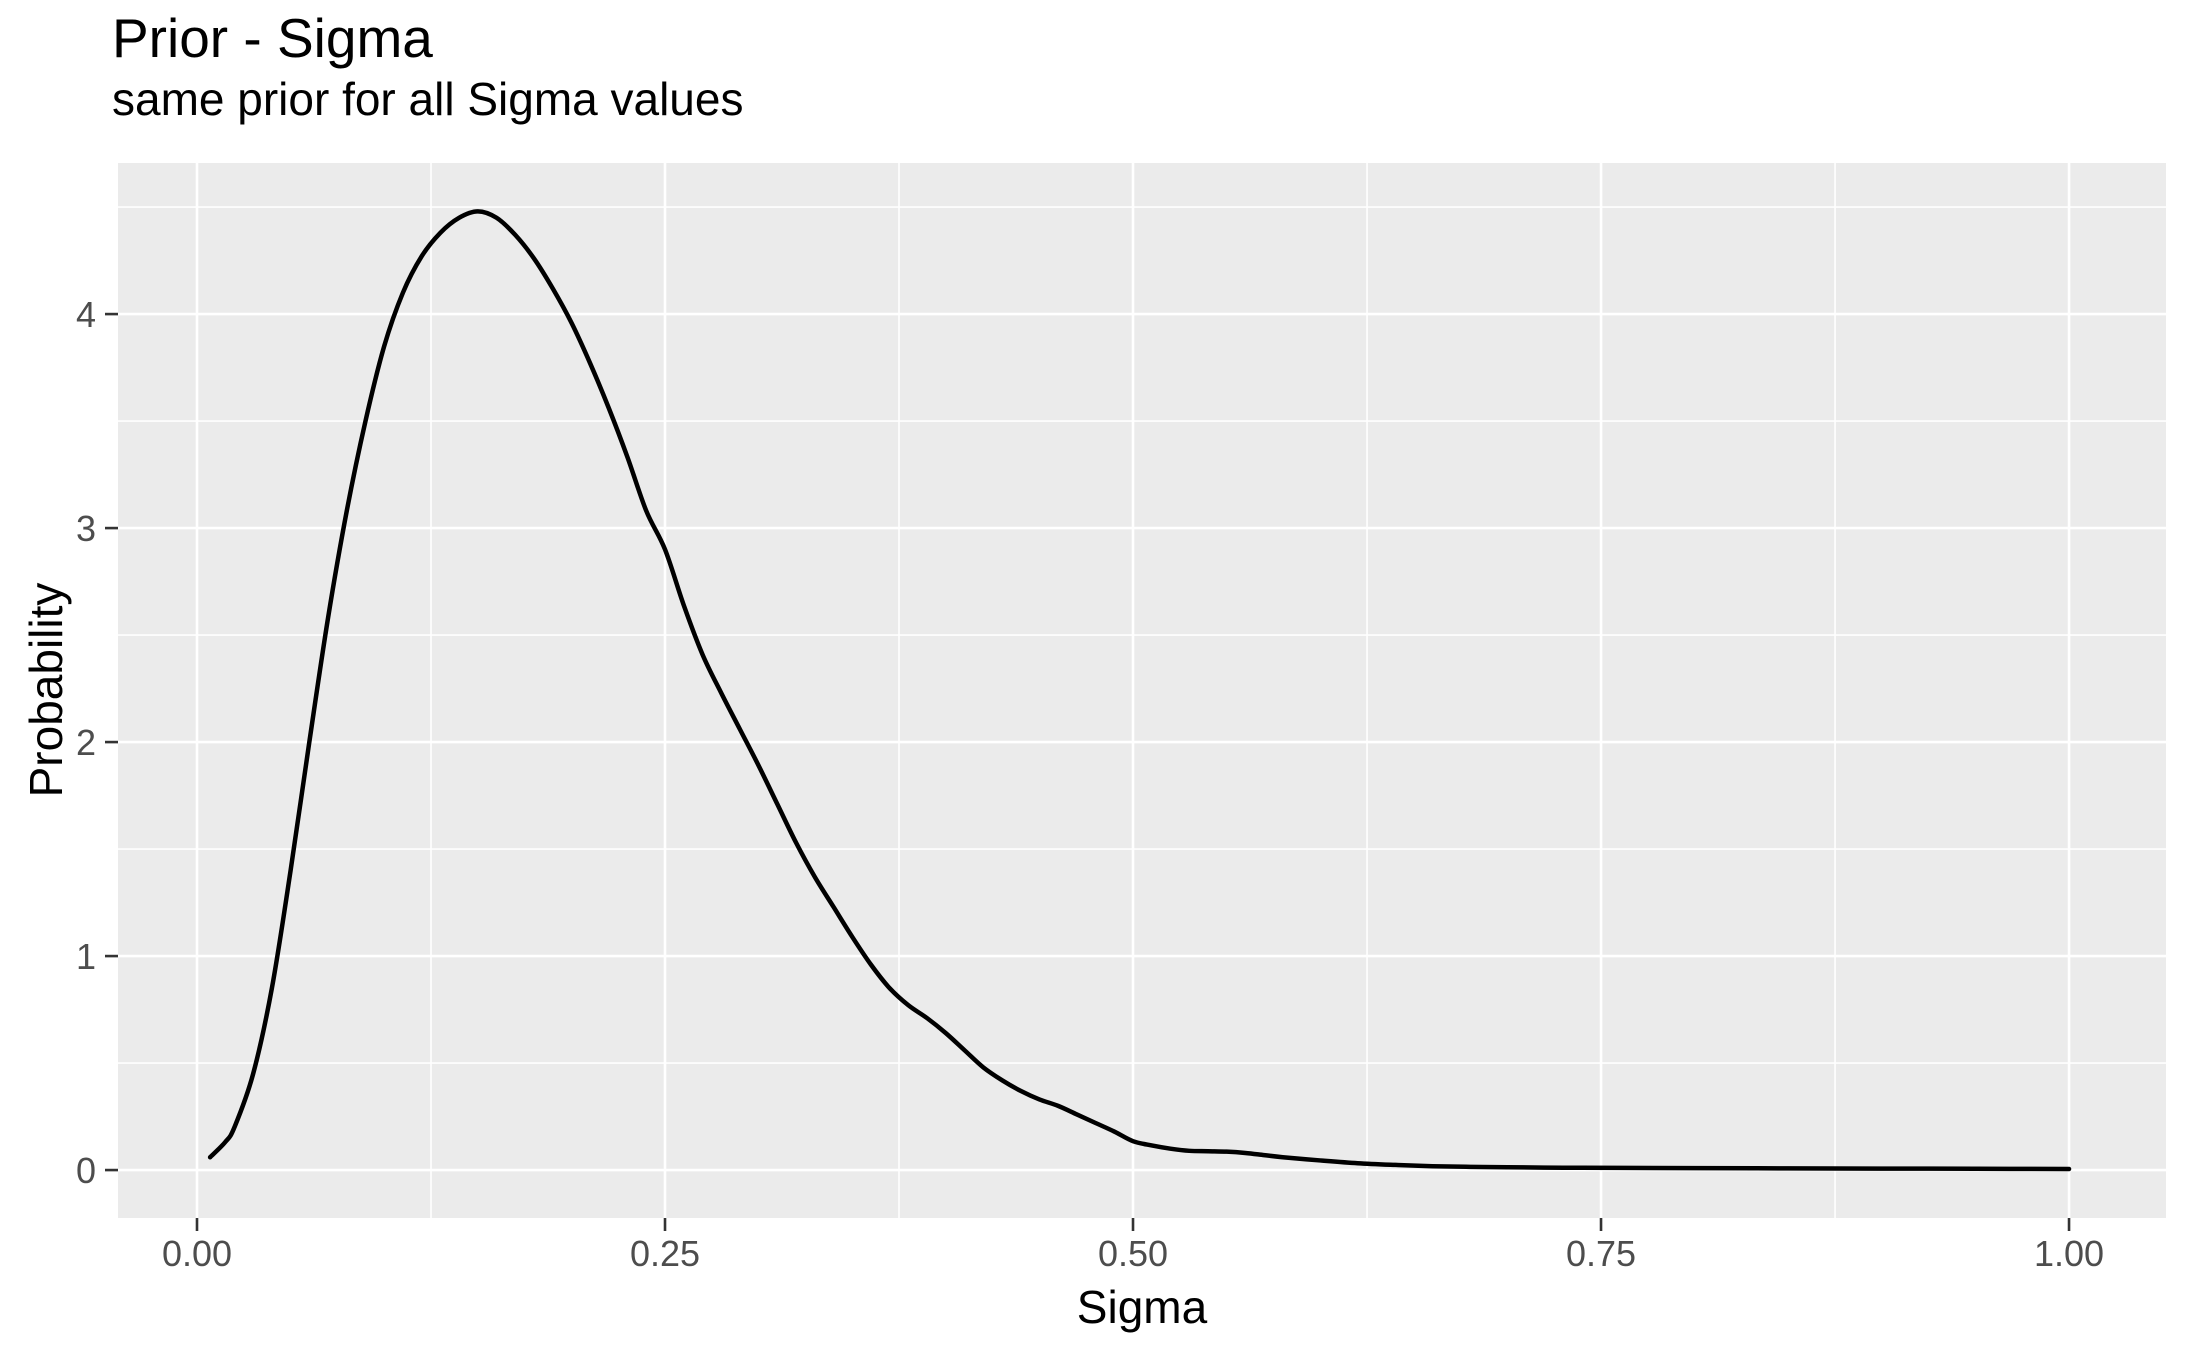 The image size is (2187, 1350). What do you see at coordinates (428, 99) in the screenshot?
I see `plot-subtitle: same prior for all Sigma values` at bounding box center [428, 99].